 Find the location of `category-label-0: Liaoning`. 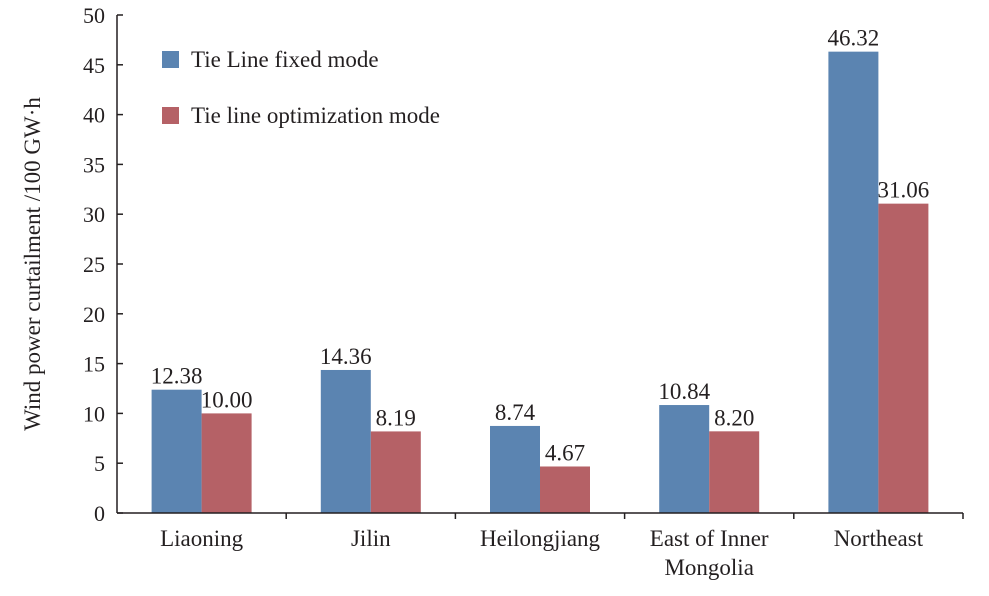

category-label-0: Liaoning is located at coordinates (202, 538).